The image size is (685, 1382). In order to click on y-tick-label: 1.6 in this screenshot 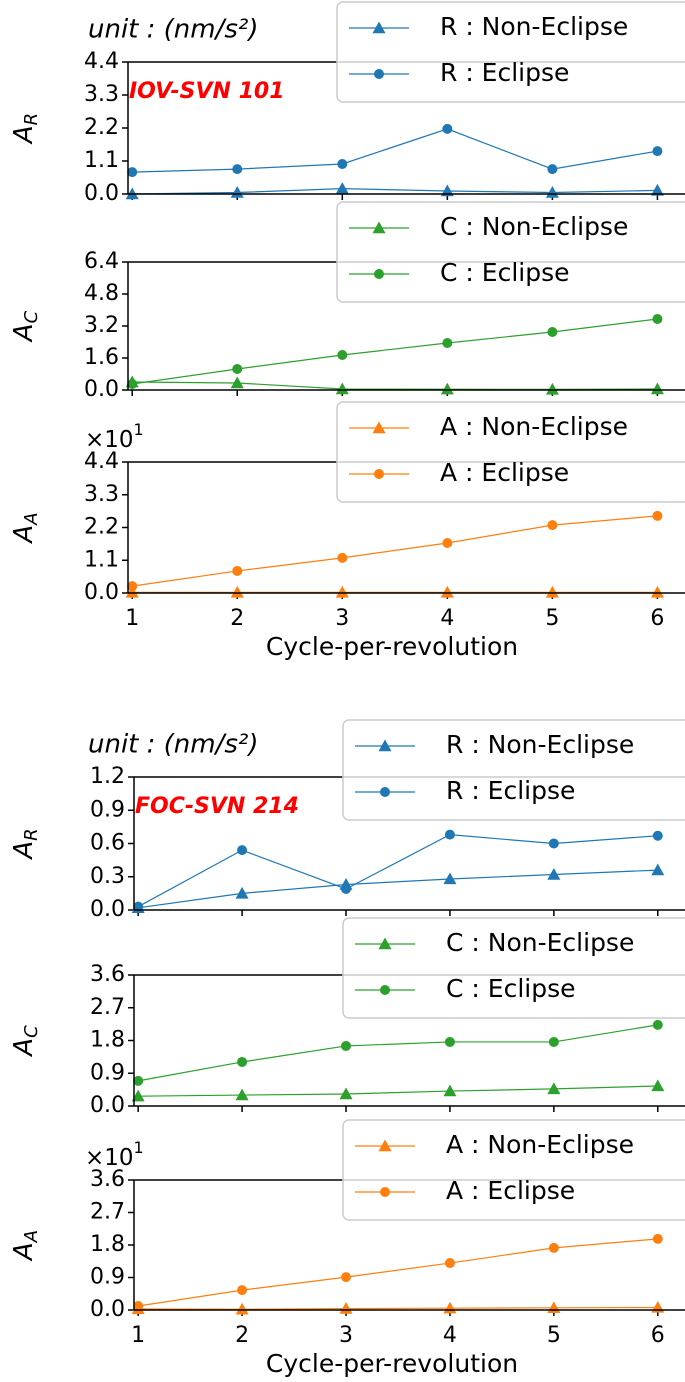, I will do `click(101, 357)`.